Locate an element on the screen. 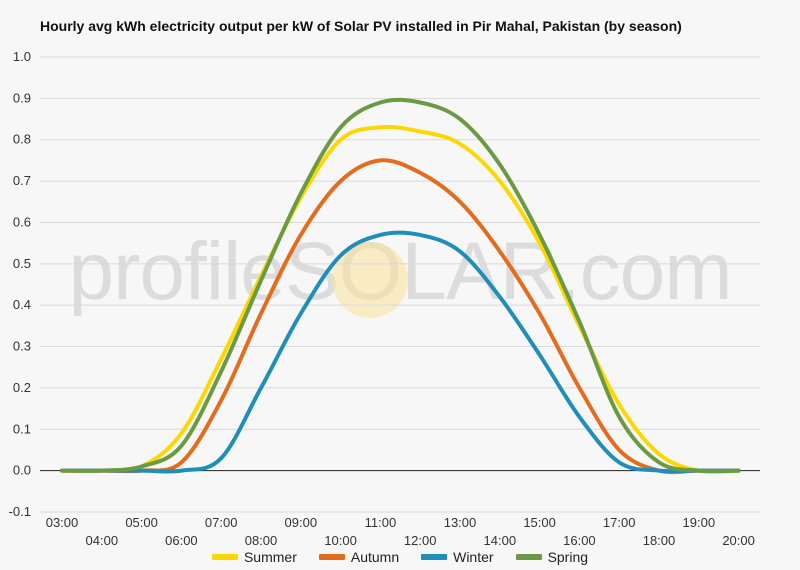  x-tick-label: 10:00 is located at coordinates (340, 540).